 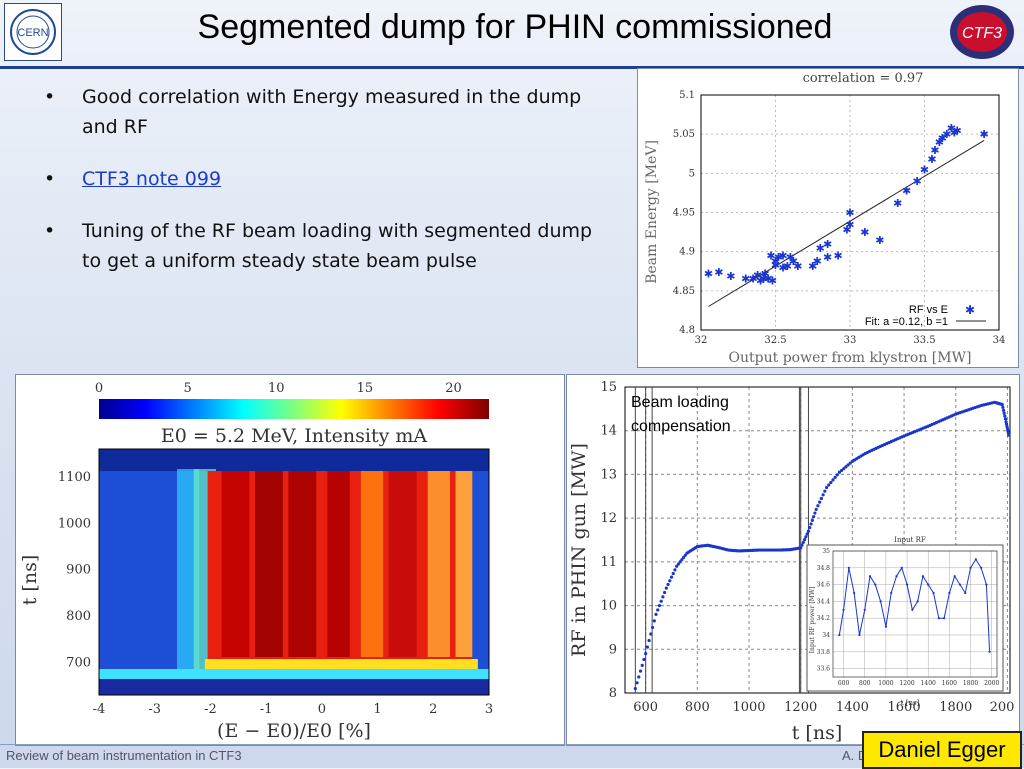 What do you see at coordinates (608, 431) in the screenshot?
I see `y-tick-label: 14` at bounding box center [608, 431].